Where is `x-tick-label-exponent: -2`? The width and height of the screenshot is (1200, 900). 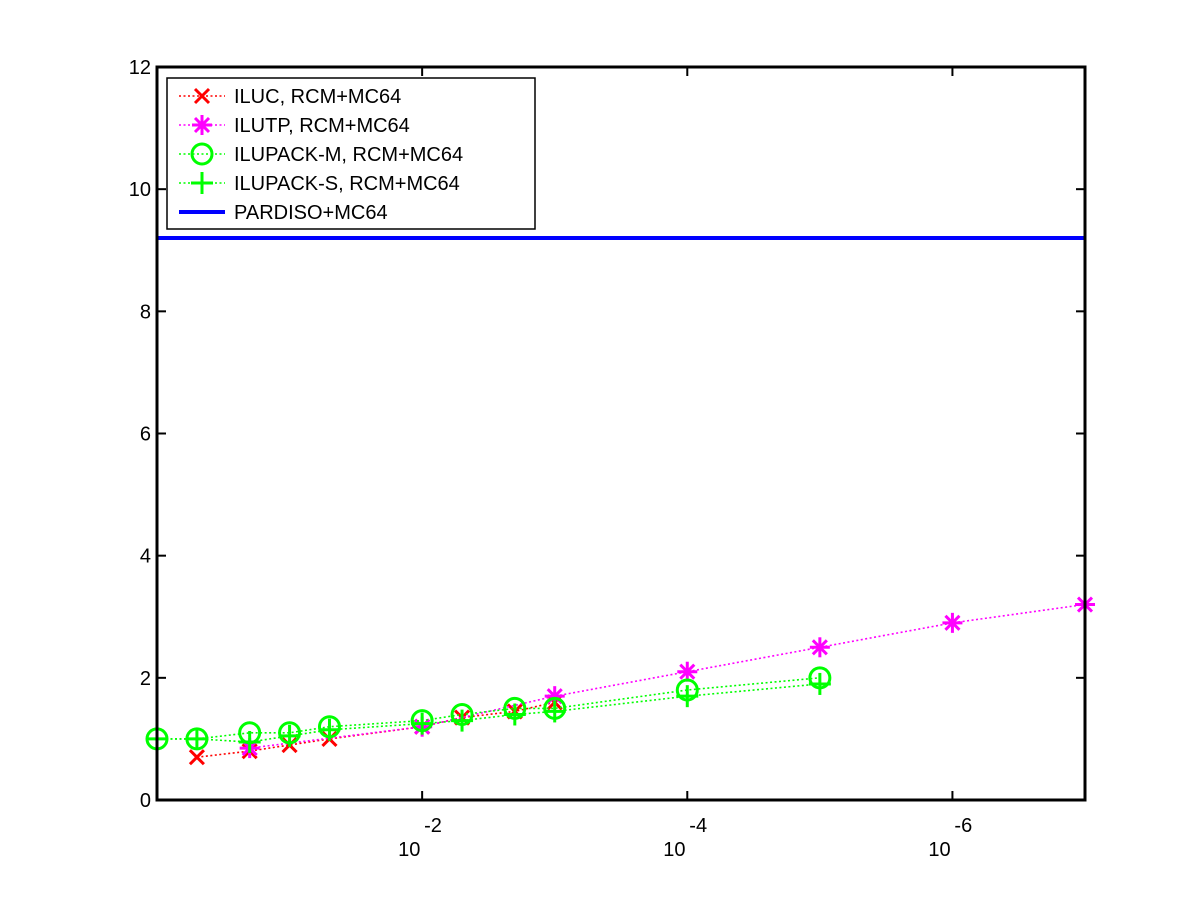 x-tick-label-exponent: -2 is located at coordinates (433, 826).